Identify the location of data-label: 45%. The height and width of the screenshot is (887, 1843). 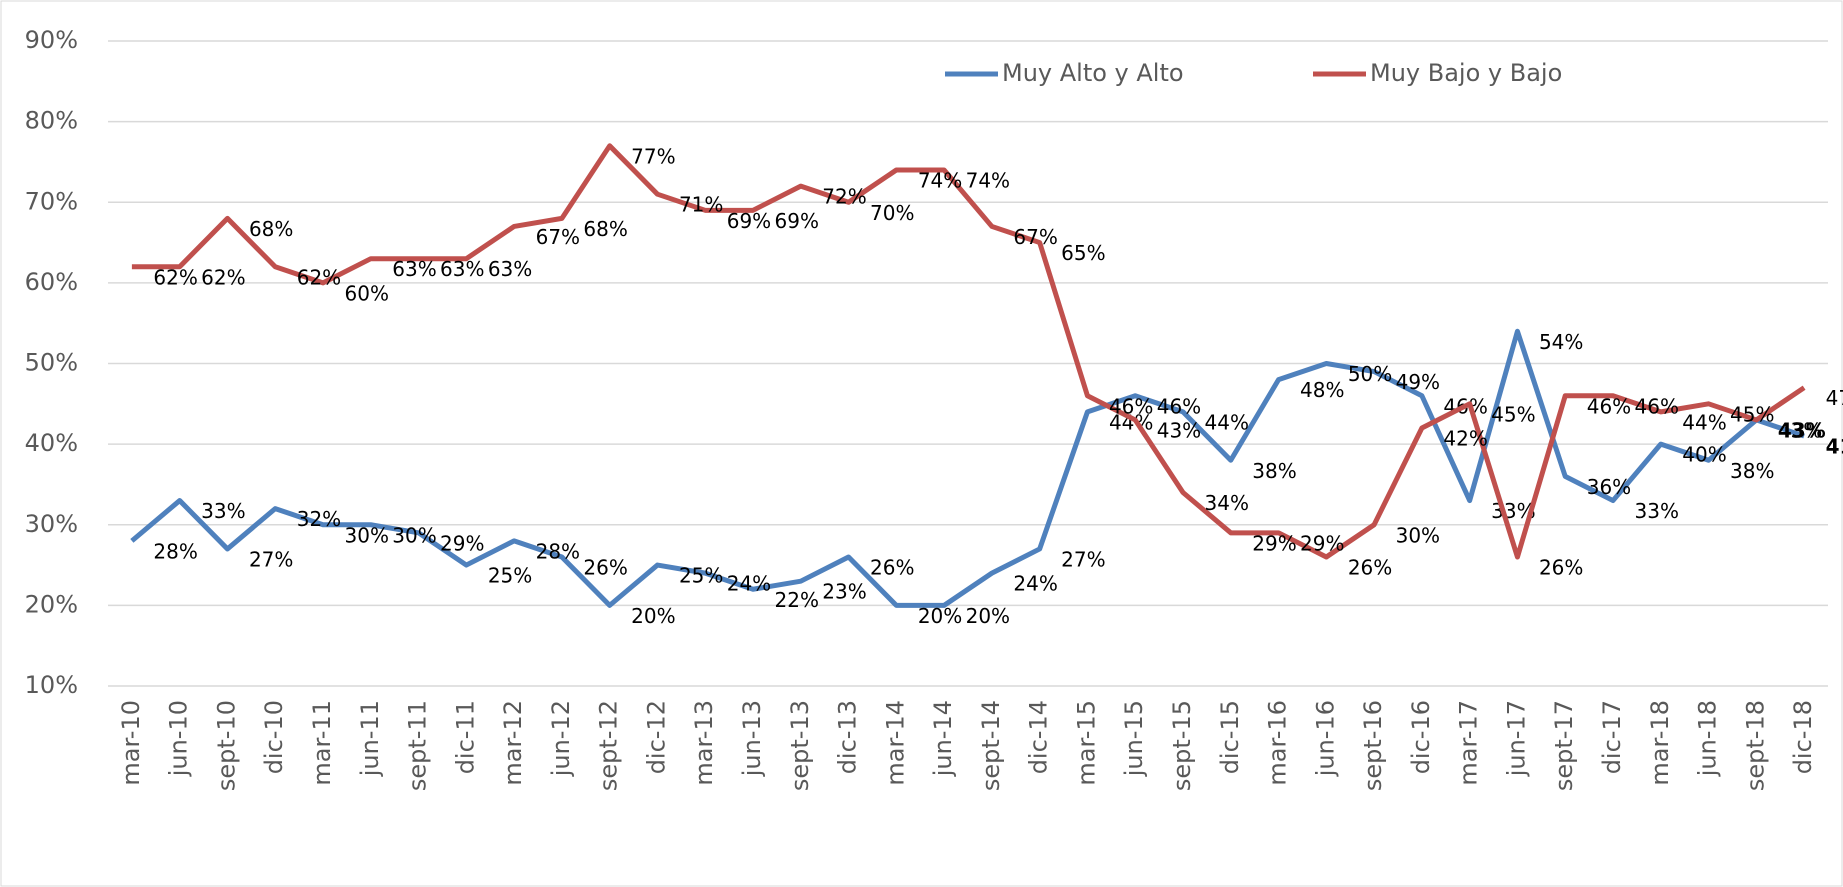
(1752, 414).